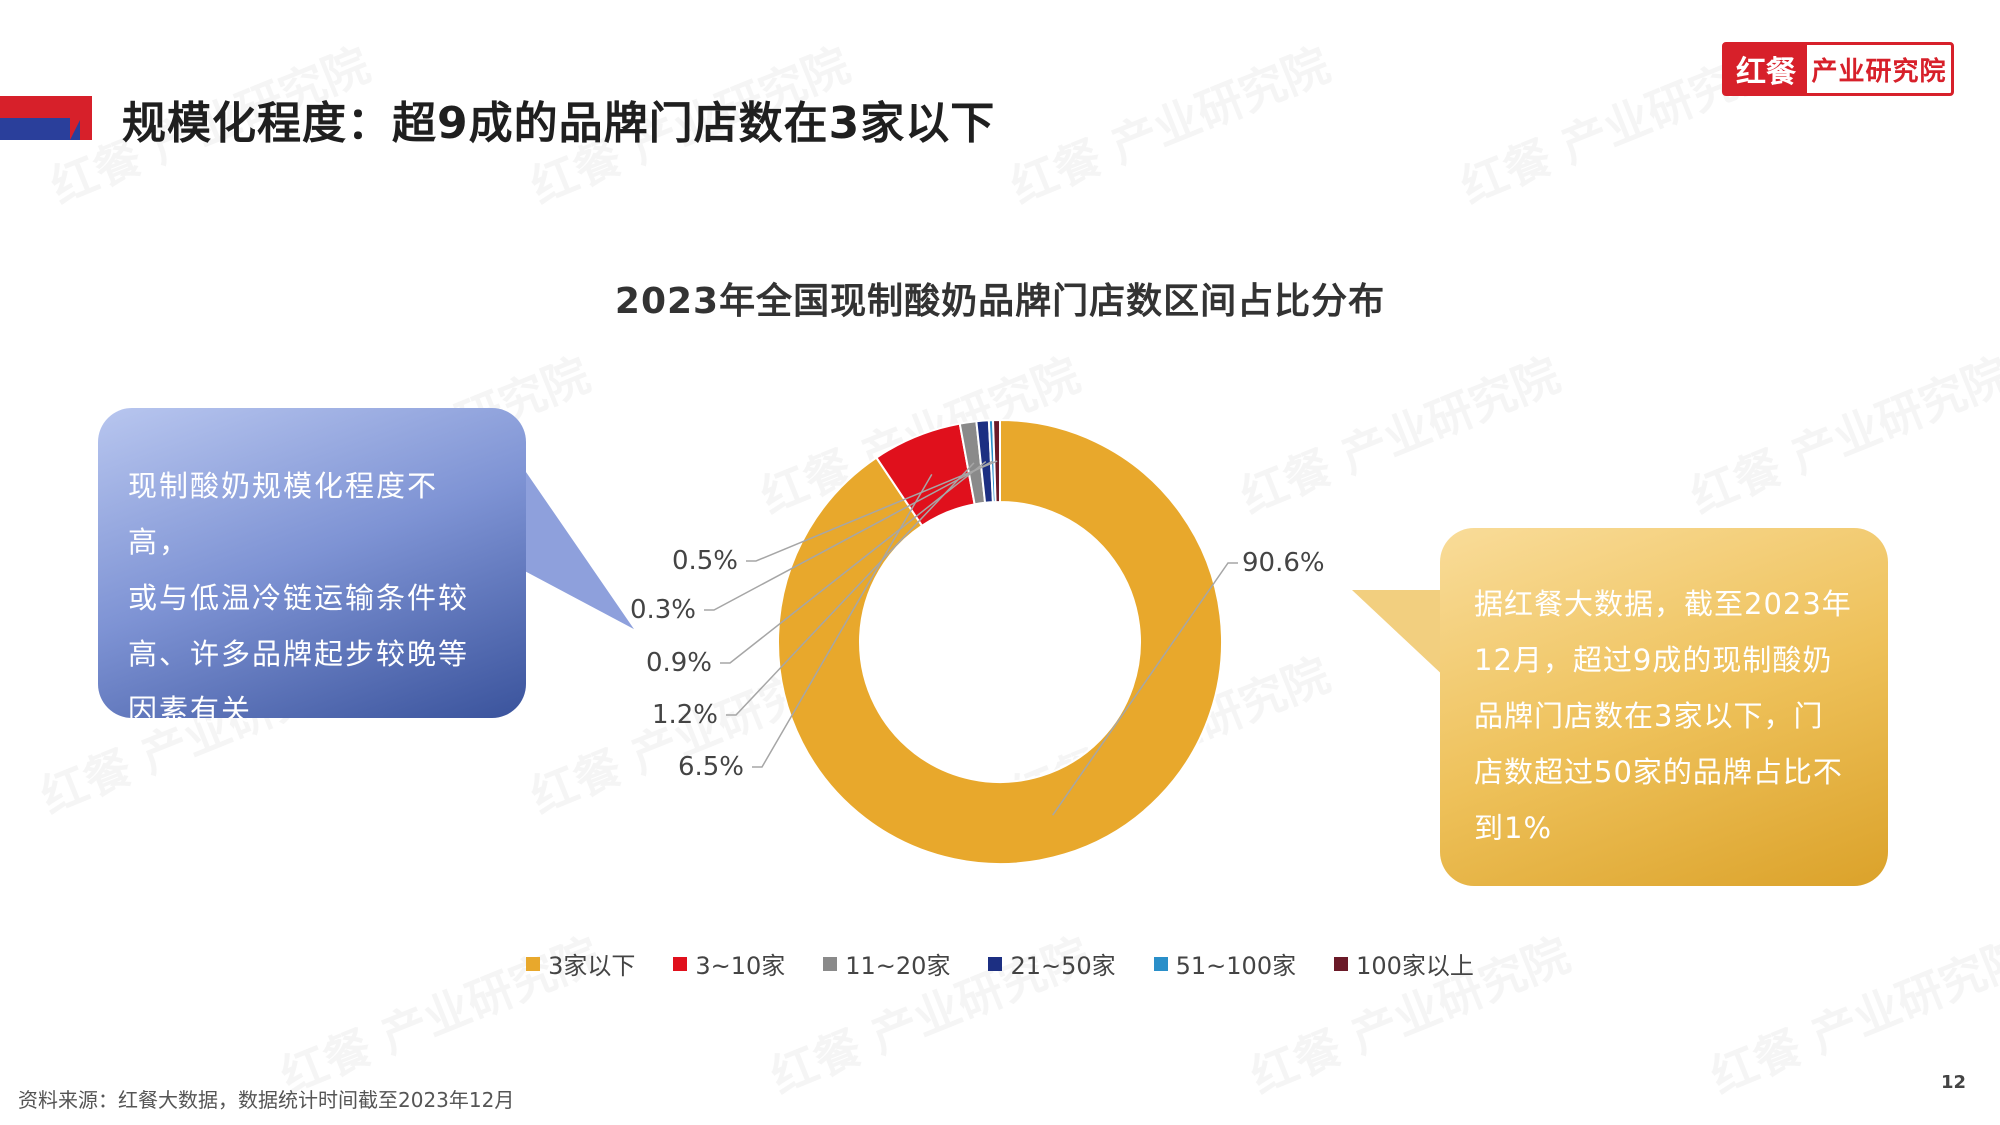 This screenshot has width=2000, height=1125. Describe the element at coordinates (679, 663) in the screenshot. I see `data-label: 0.9%` at that location.